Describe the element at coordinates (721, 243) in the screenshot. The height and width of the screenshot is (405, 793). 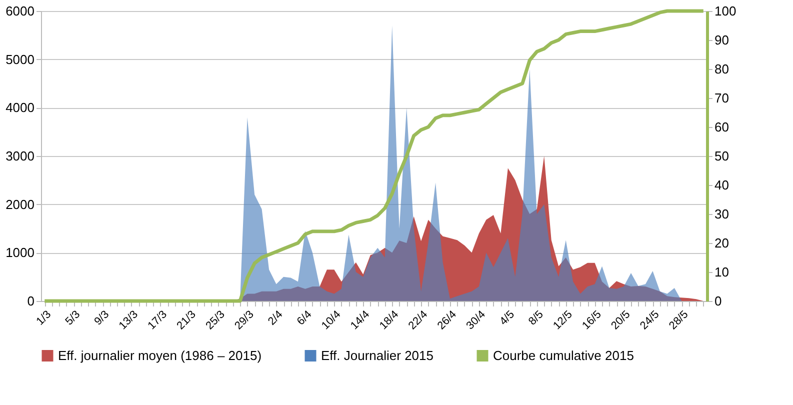
I see `y2-tick-label: 20` at that location.